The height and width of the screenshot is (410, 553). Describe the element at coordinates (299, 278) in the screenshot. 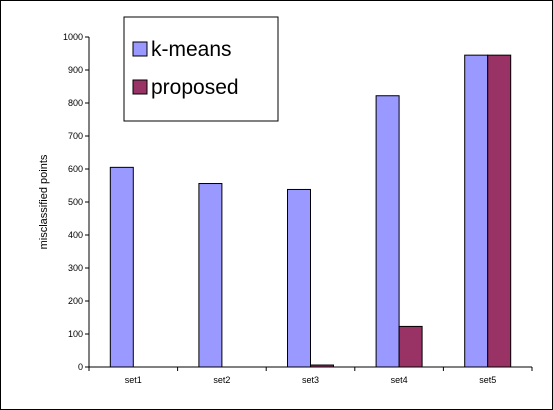

I see `bar-k-means-set3` at that location.